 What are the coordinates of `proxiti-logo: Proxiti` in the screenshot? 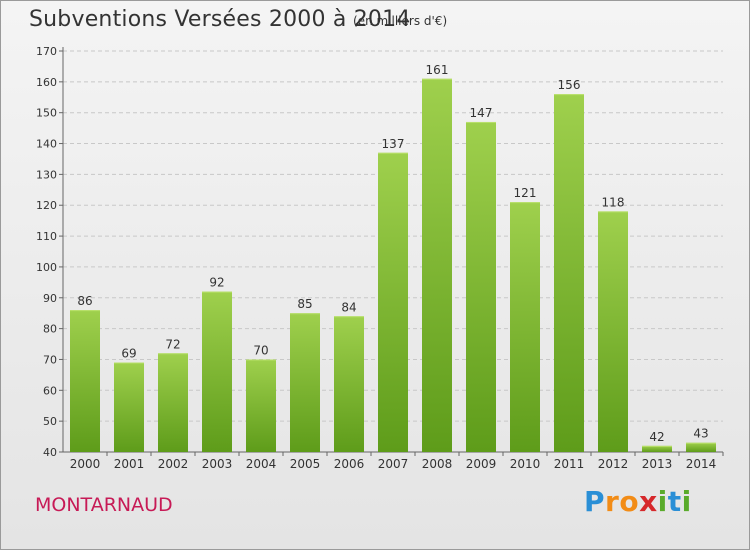 It's located at (638, 501).